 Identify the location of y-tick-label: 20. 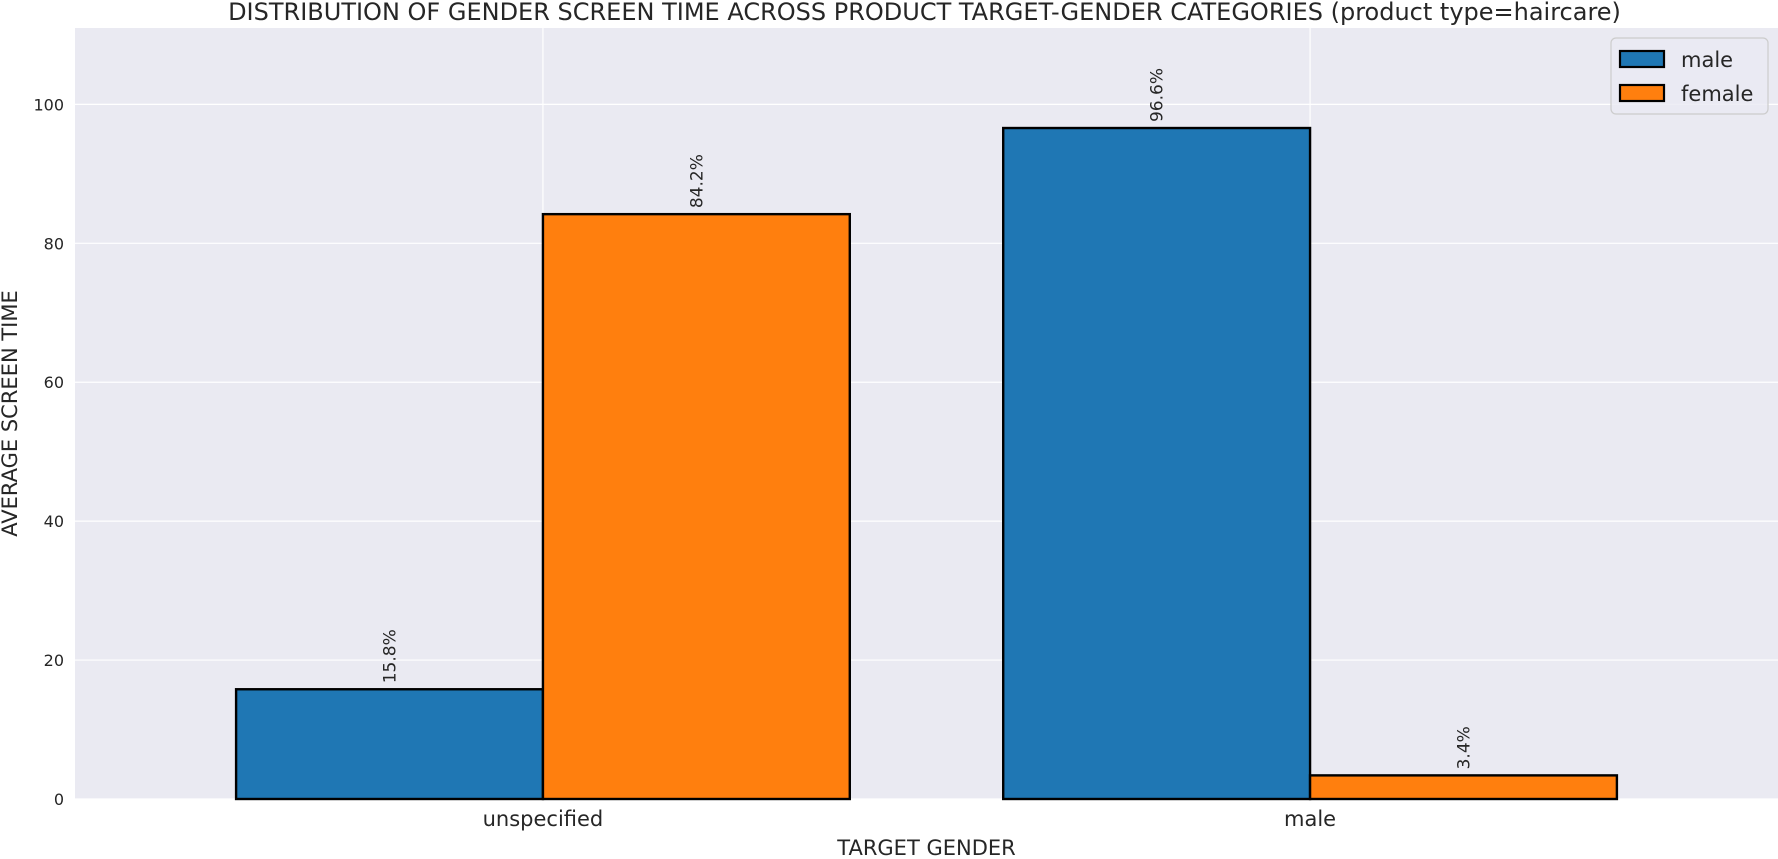
(54, 660).